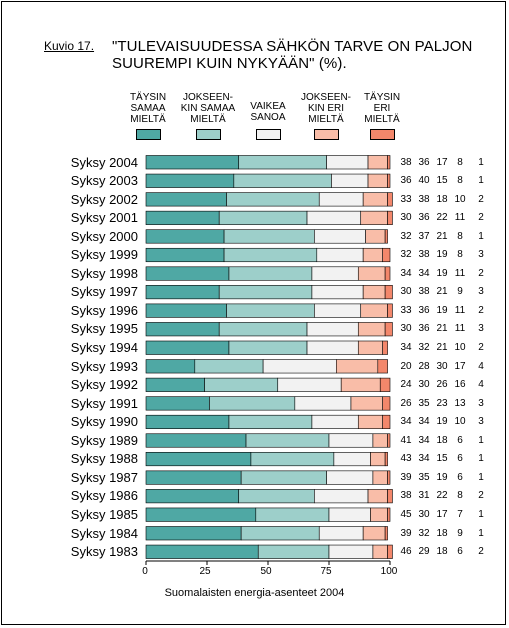  Describe the element at coordinates (481, 496) in the screenshot. I see `data-label: 2` at that location.